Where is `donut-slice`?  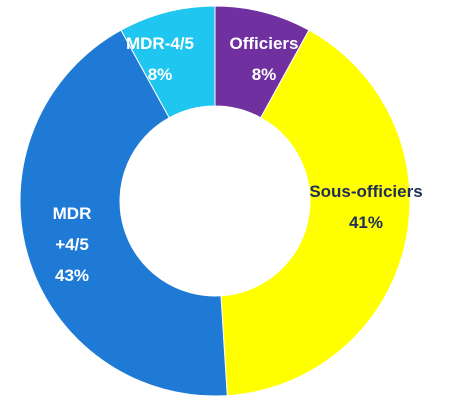 donut-slice is located at coordinates (168, 62).